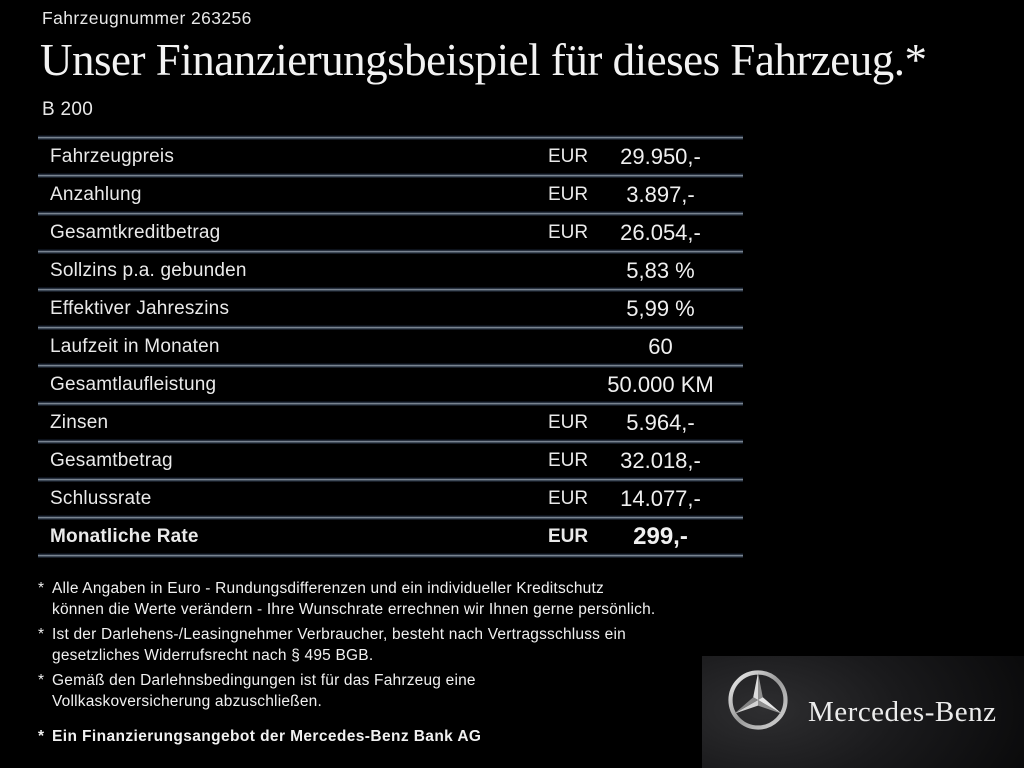 This screenshot has height=768, width=1024. What do you see at coordinates (390, 232) in the screenshot?
I see `table-row: Gesamtkreditbetrag EUR 26.054,-` at bounding box center [390, 232].